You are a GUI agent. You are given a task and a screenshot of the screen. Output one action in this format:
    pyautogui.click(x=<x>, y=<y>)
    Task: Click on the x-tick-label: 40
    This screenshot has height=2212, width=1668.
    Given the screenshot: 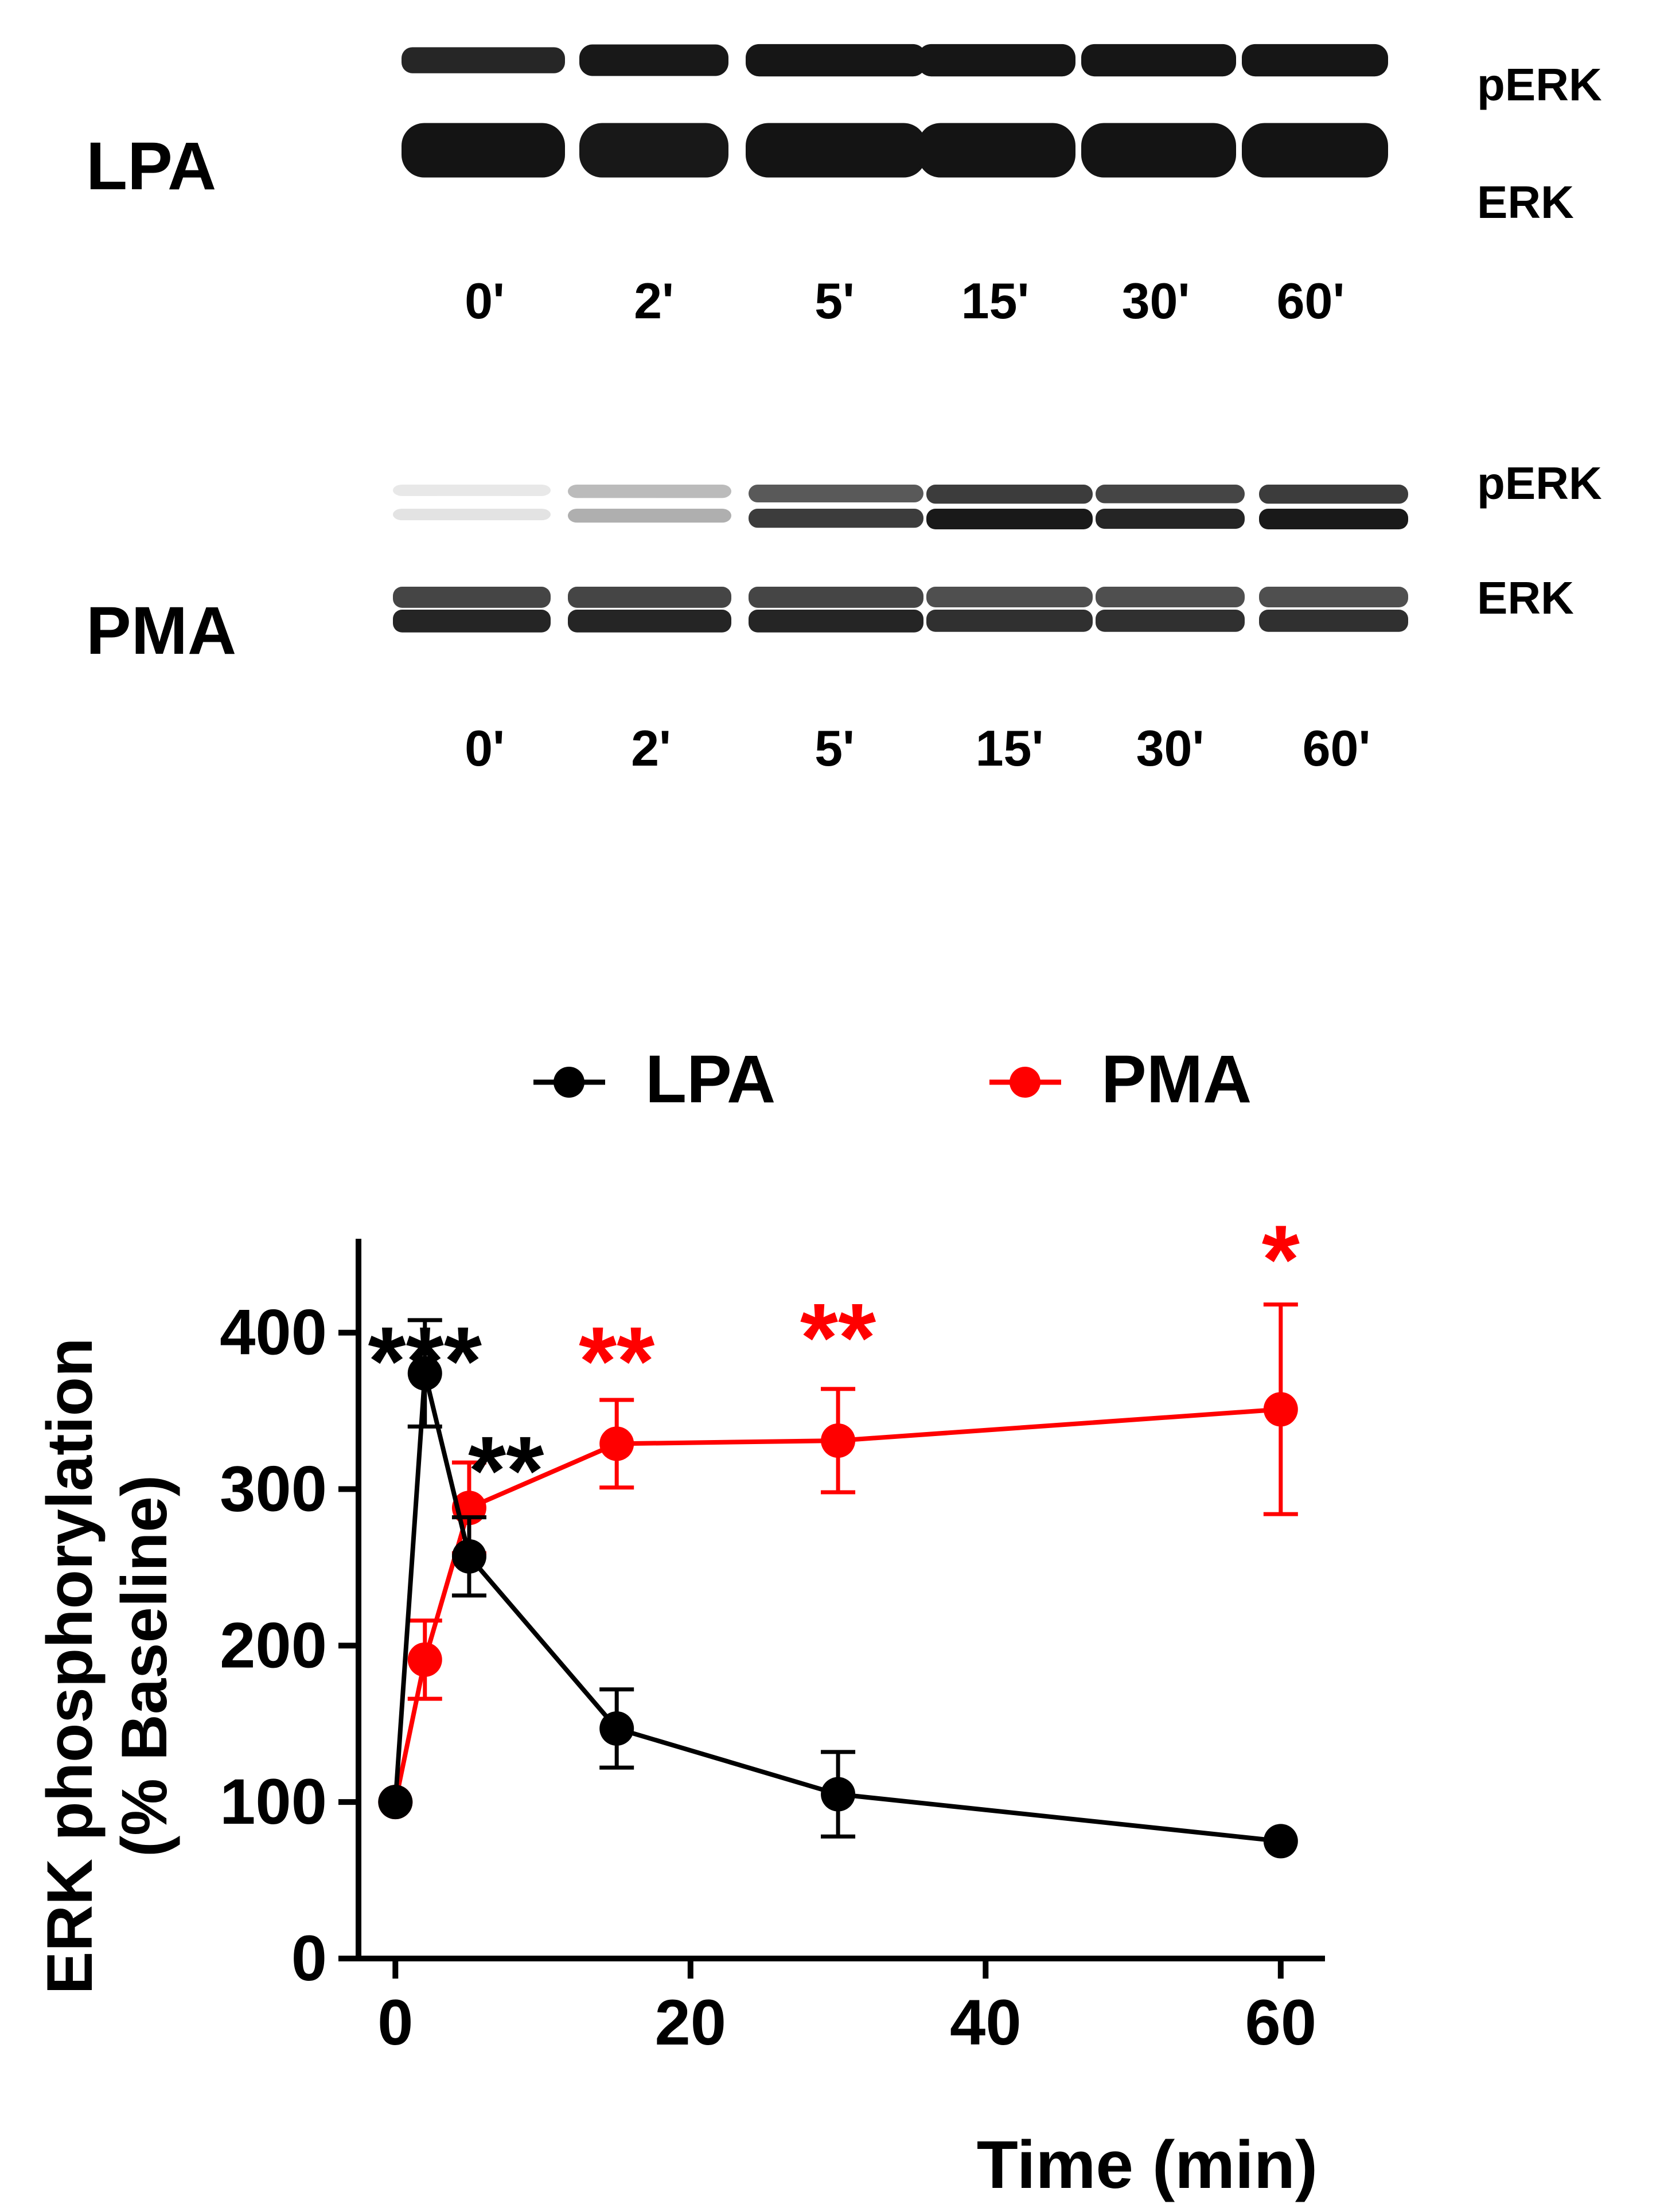 What is the action you would take?
    pyautogui.click(x=986, y=2022)
    